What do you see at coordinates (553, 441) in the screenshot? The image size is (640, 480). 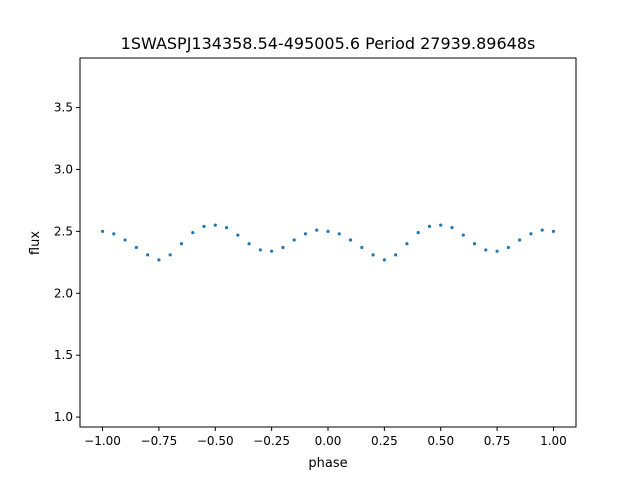 I see `x-tick-label: 1.00` at bounding box center [553, 441].